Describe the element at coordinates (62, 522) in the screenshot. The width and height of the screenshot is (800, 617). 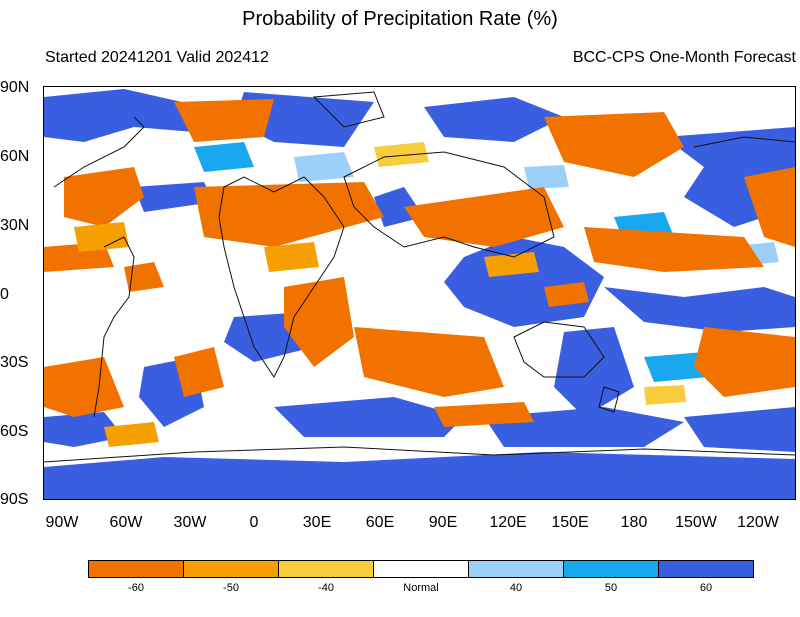
I see `lon-label-90w: 90W` at that location.